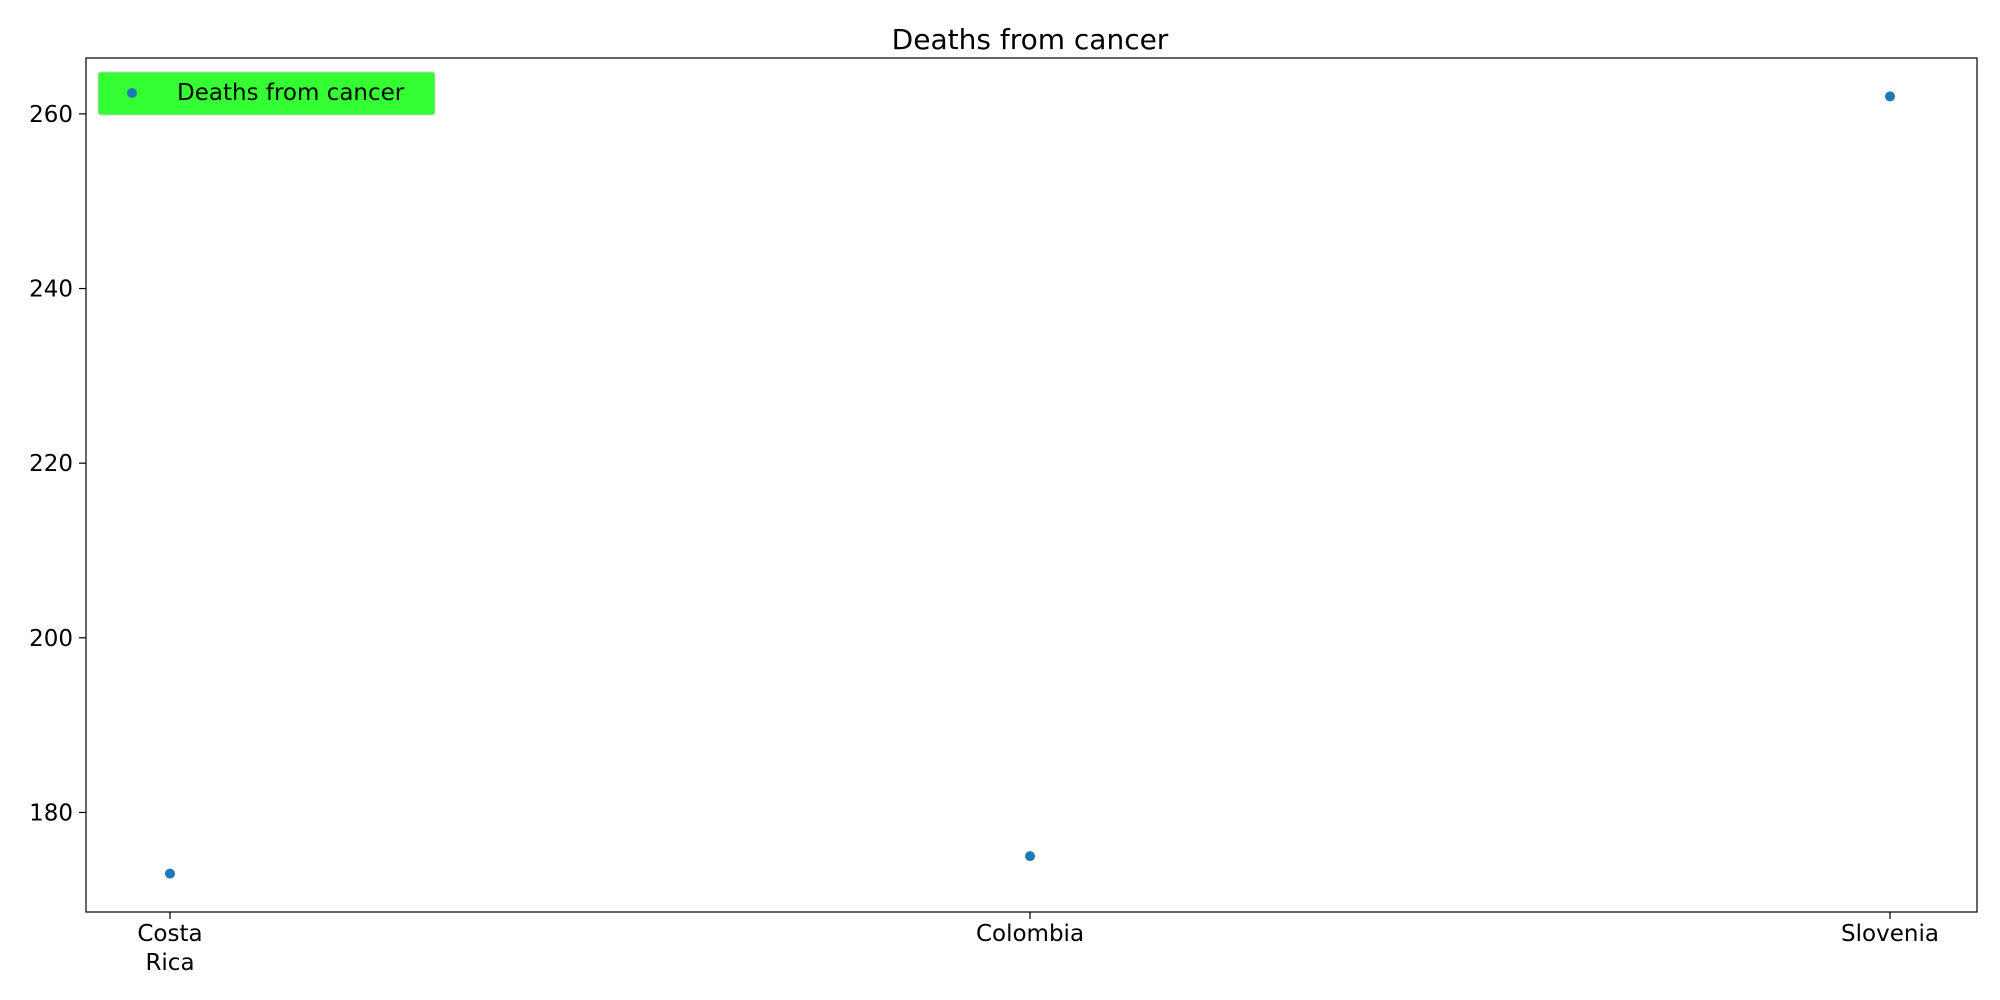 Image resolution: width=2000 pixels, height=1000 pixels. What do you see at coordinates (51, 639) in the screenshot?
I see `y-tick-label: 200` at bounding box center [51, 639].